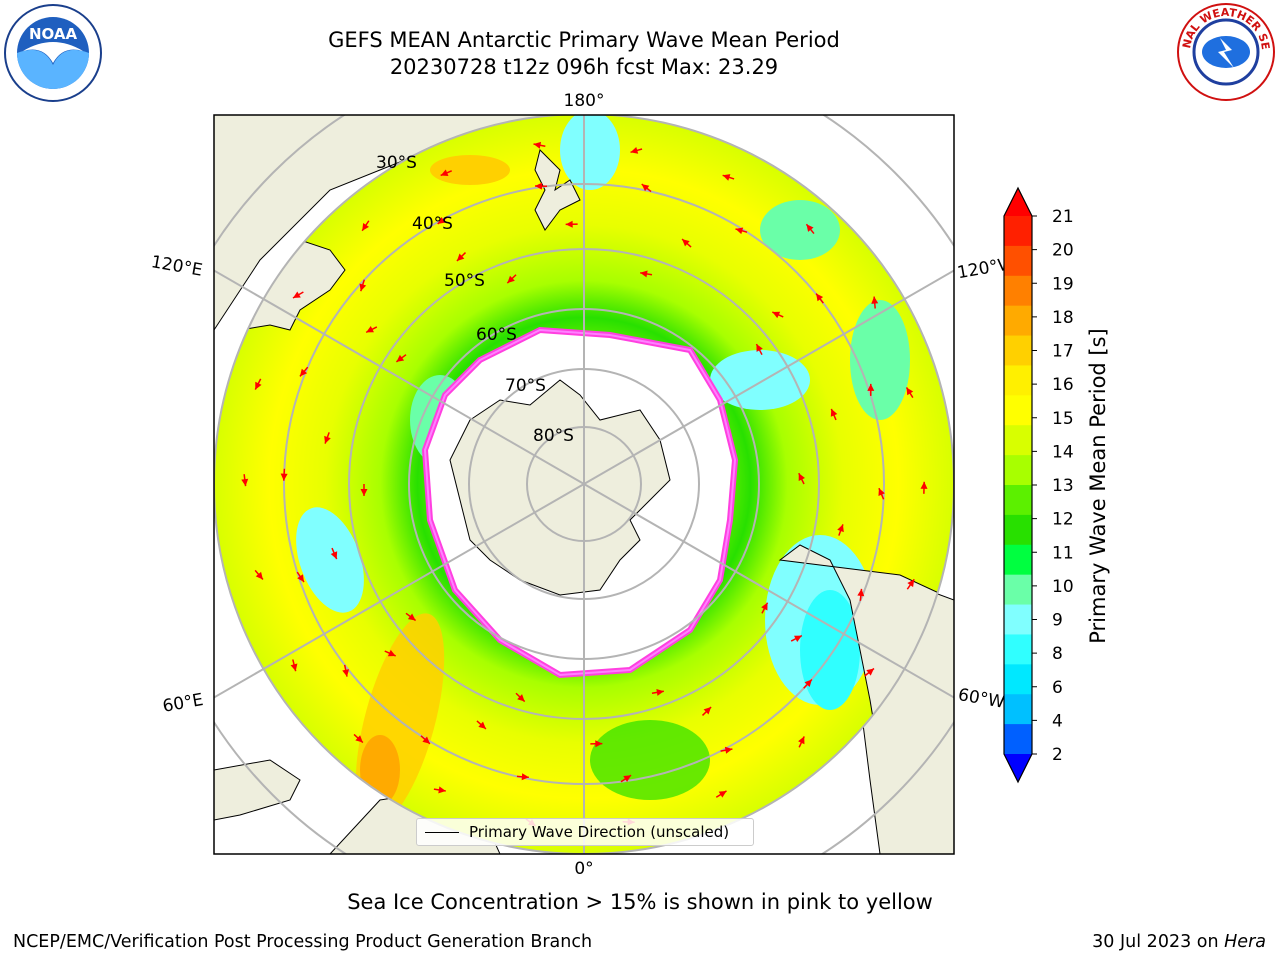 Image resolution: width=1280 pixels, height=960 pixels. What do you see at coordinates (1063, 520) in the screenshot?
I see `colorbar-tick-label: 12` at bounding box center [1063, 520].